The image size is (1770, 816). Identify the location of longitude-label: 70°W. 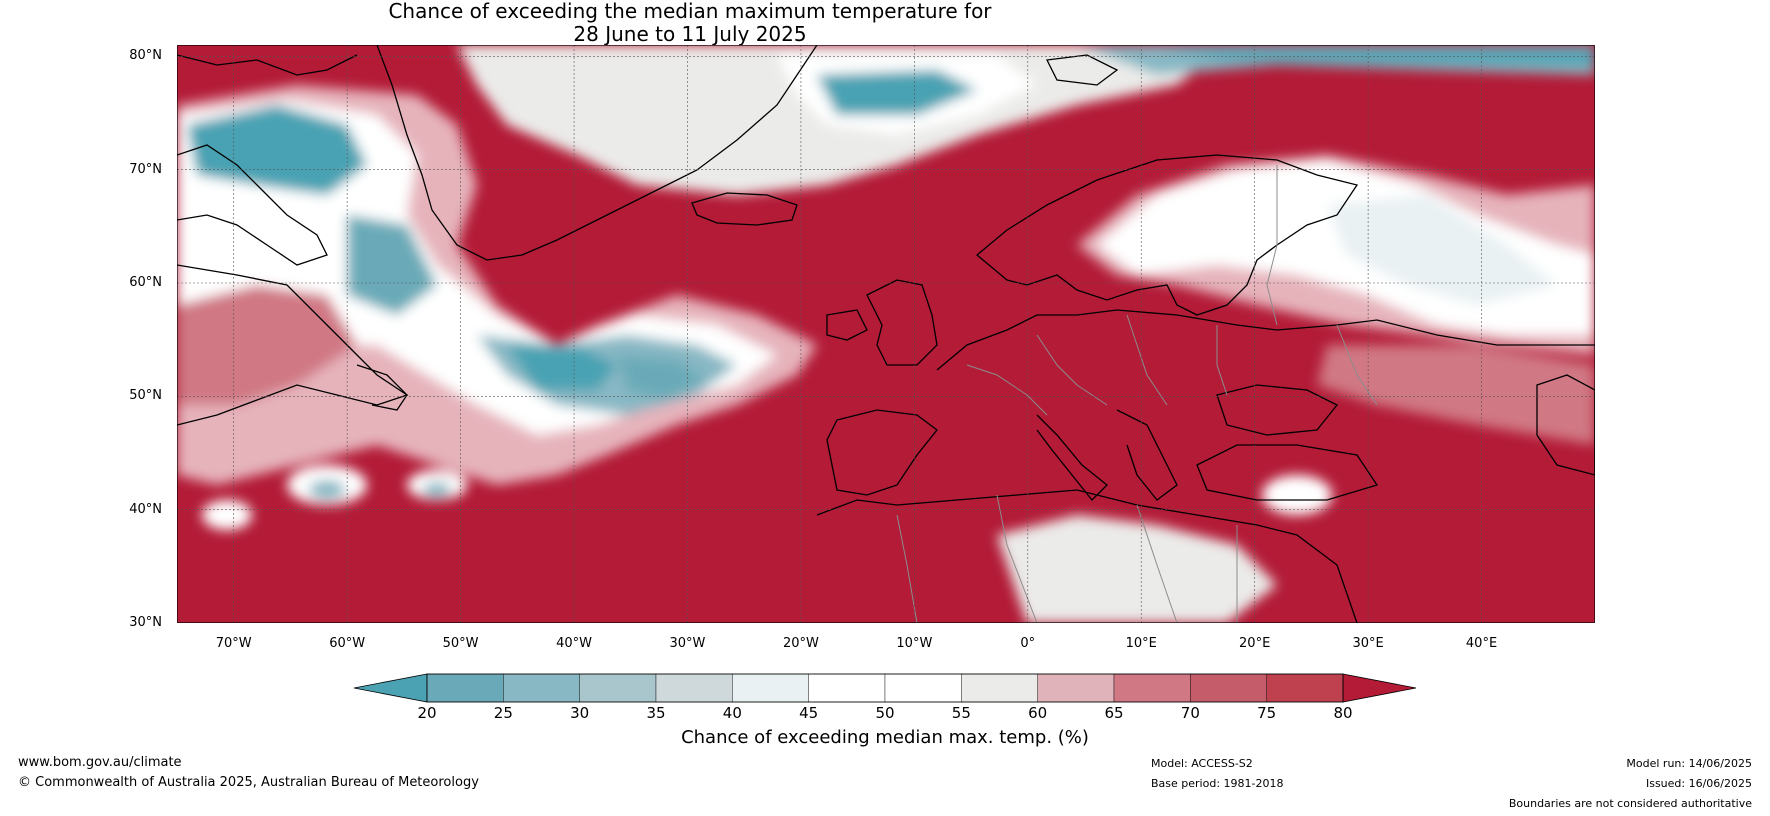
(233, 643).